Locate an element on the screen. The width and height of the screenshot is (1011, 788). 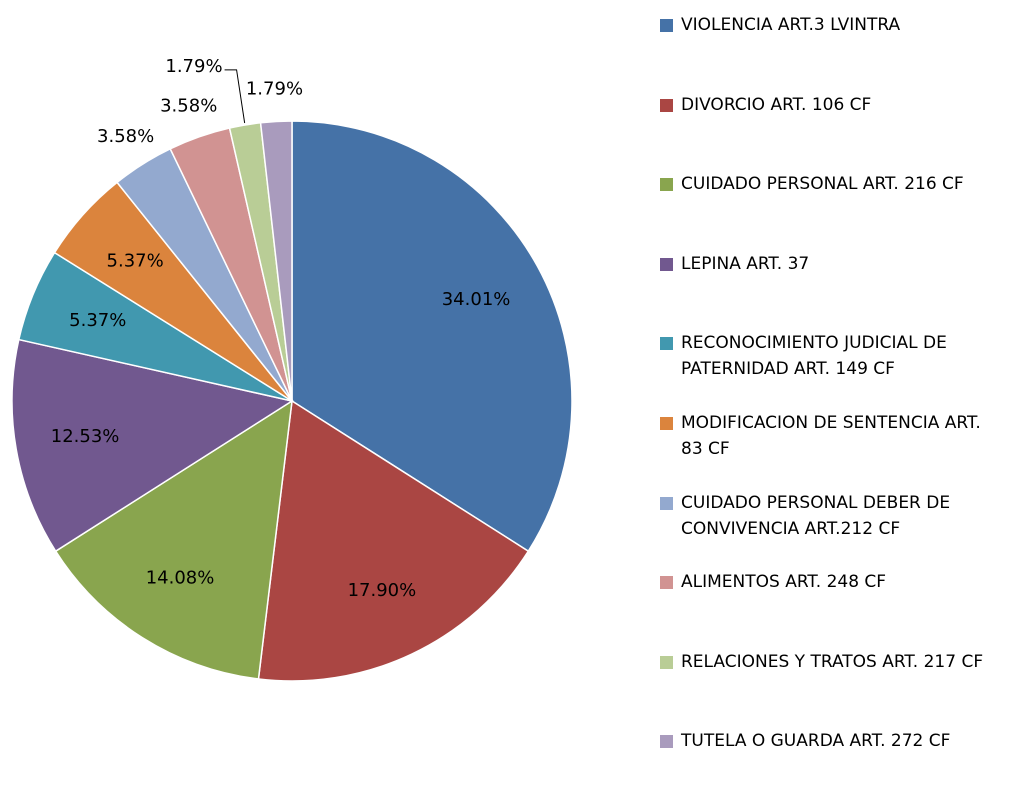
legend-item: RELACIONES Y TRATOS ART. 217 CF is located at coordinates (832, 662).